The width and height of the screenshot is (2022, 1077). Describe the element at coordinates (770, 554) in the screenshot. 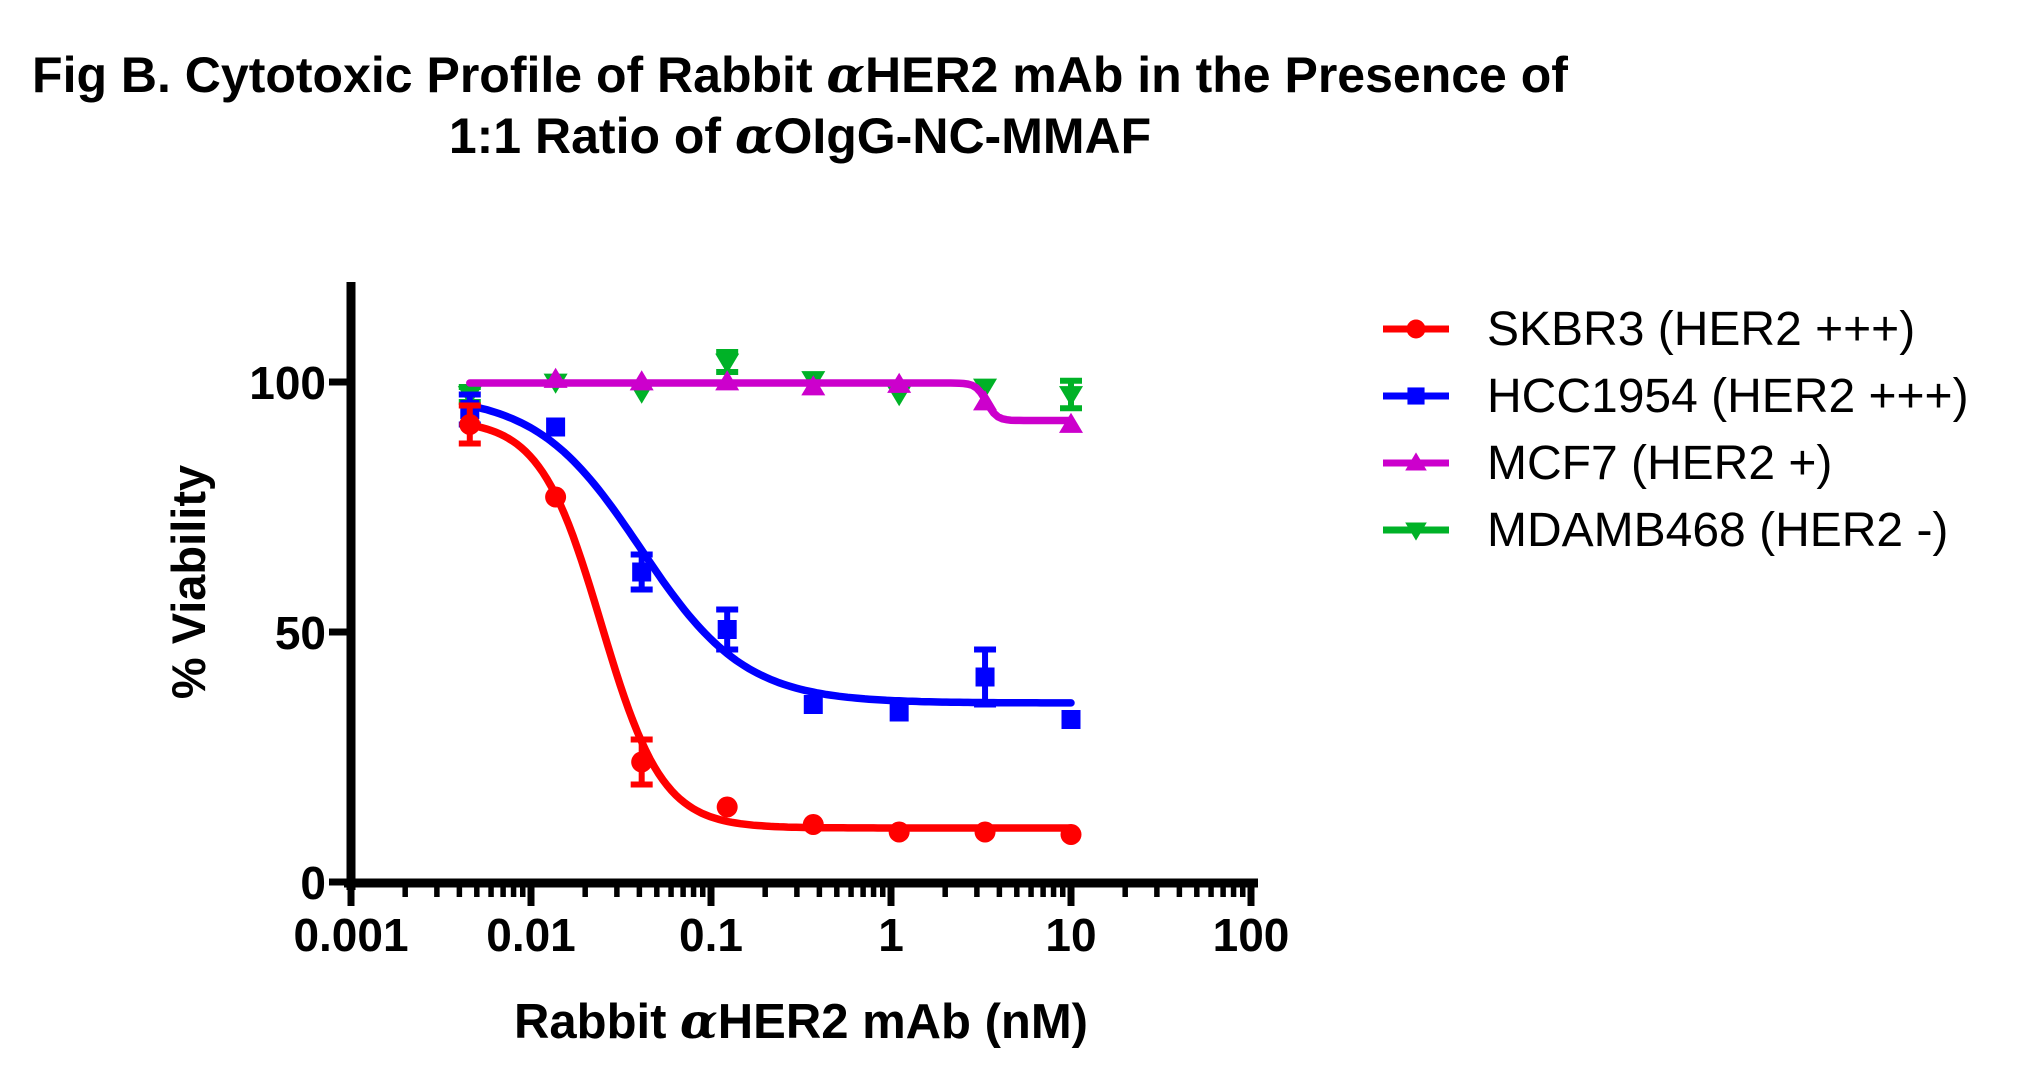

I see `fit-curve-hcc1954` at that location.